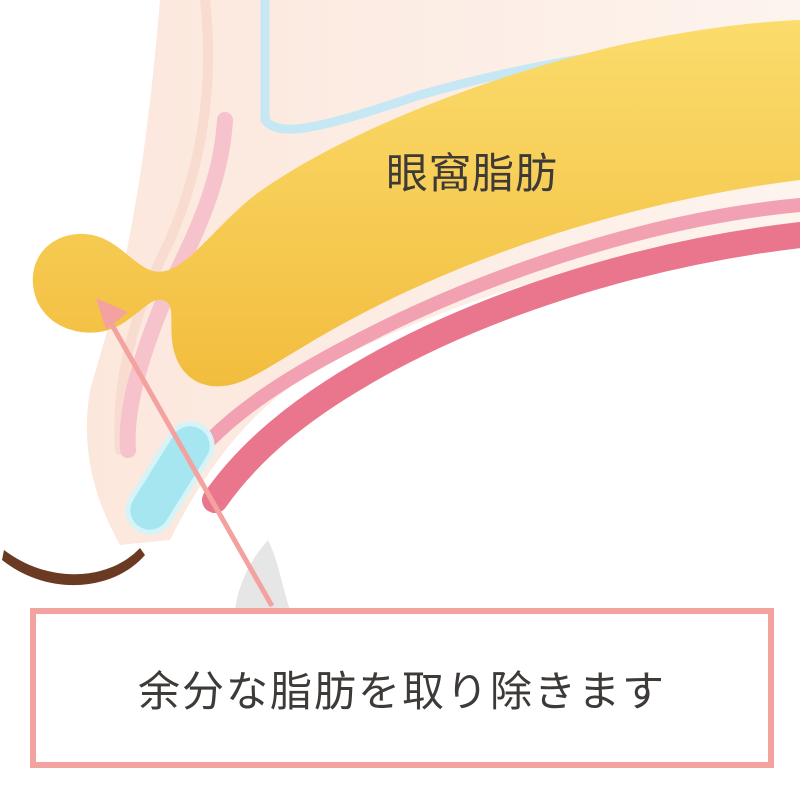 Image resolution: width=800 pixels, height=800 pixels. What do you see at coordinates (176, 285) in the screenshot?
I see `muscle-strip` at bounding box center [176, 285].